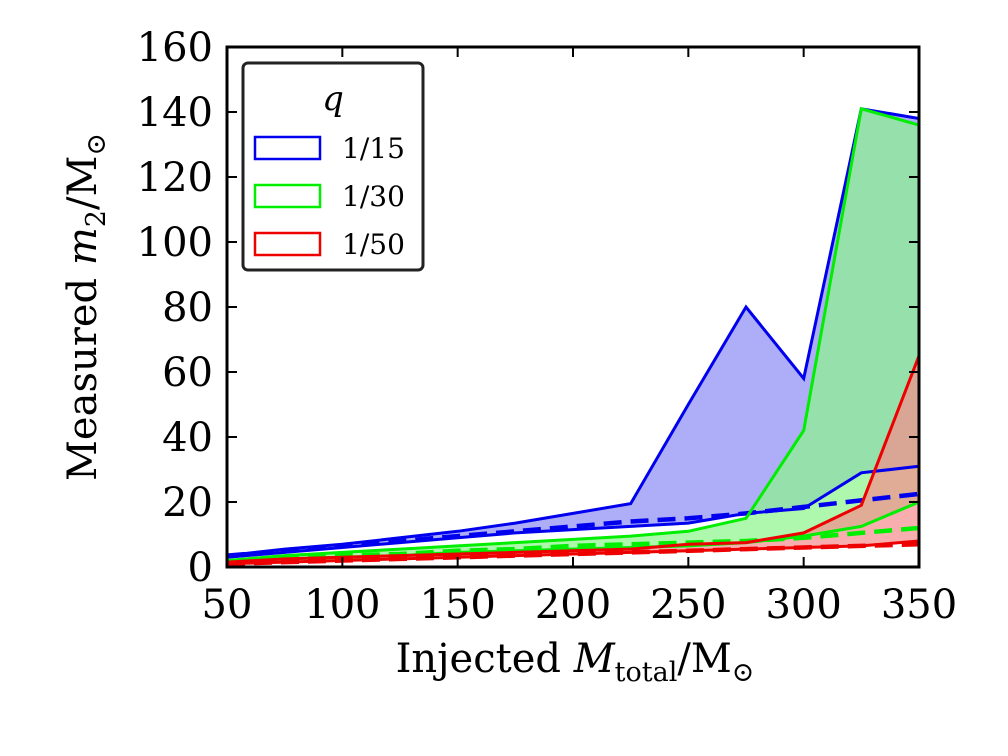  I want to click on y-tick-label: 60, so click(187, 373).